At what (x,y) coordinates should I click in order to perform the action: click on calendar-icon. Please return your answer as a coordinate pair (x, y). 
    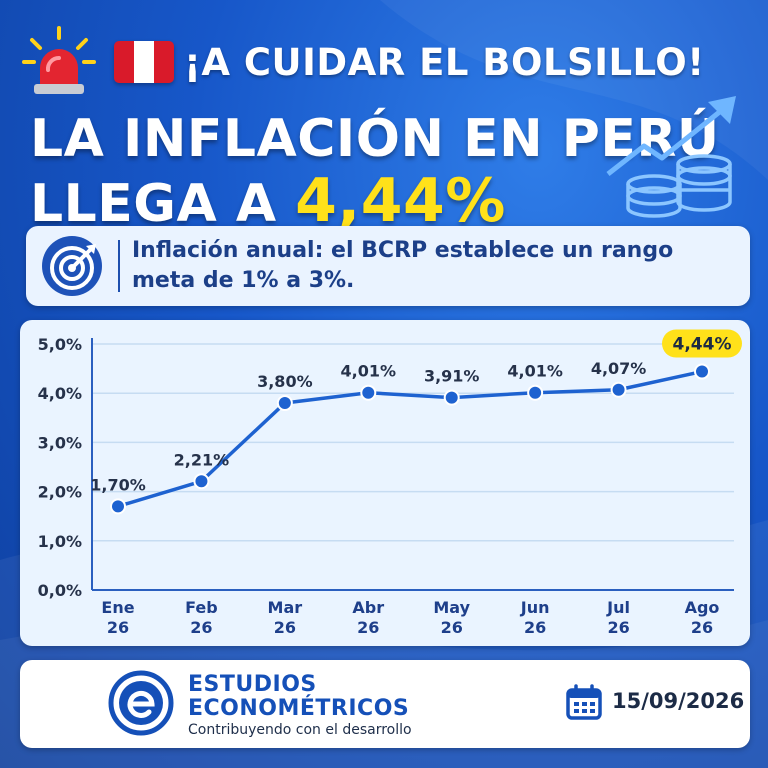
    Looking at the image, I should click on (584, 702).